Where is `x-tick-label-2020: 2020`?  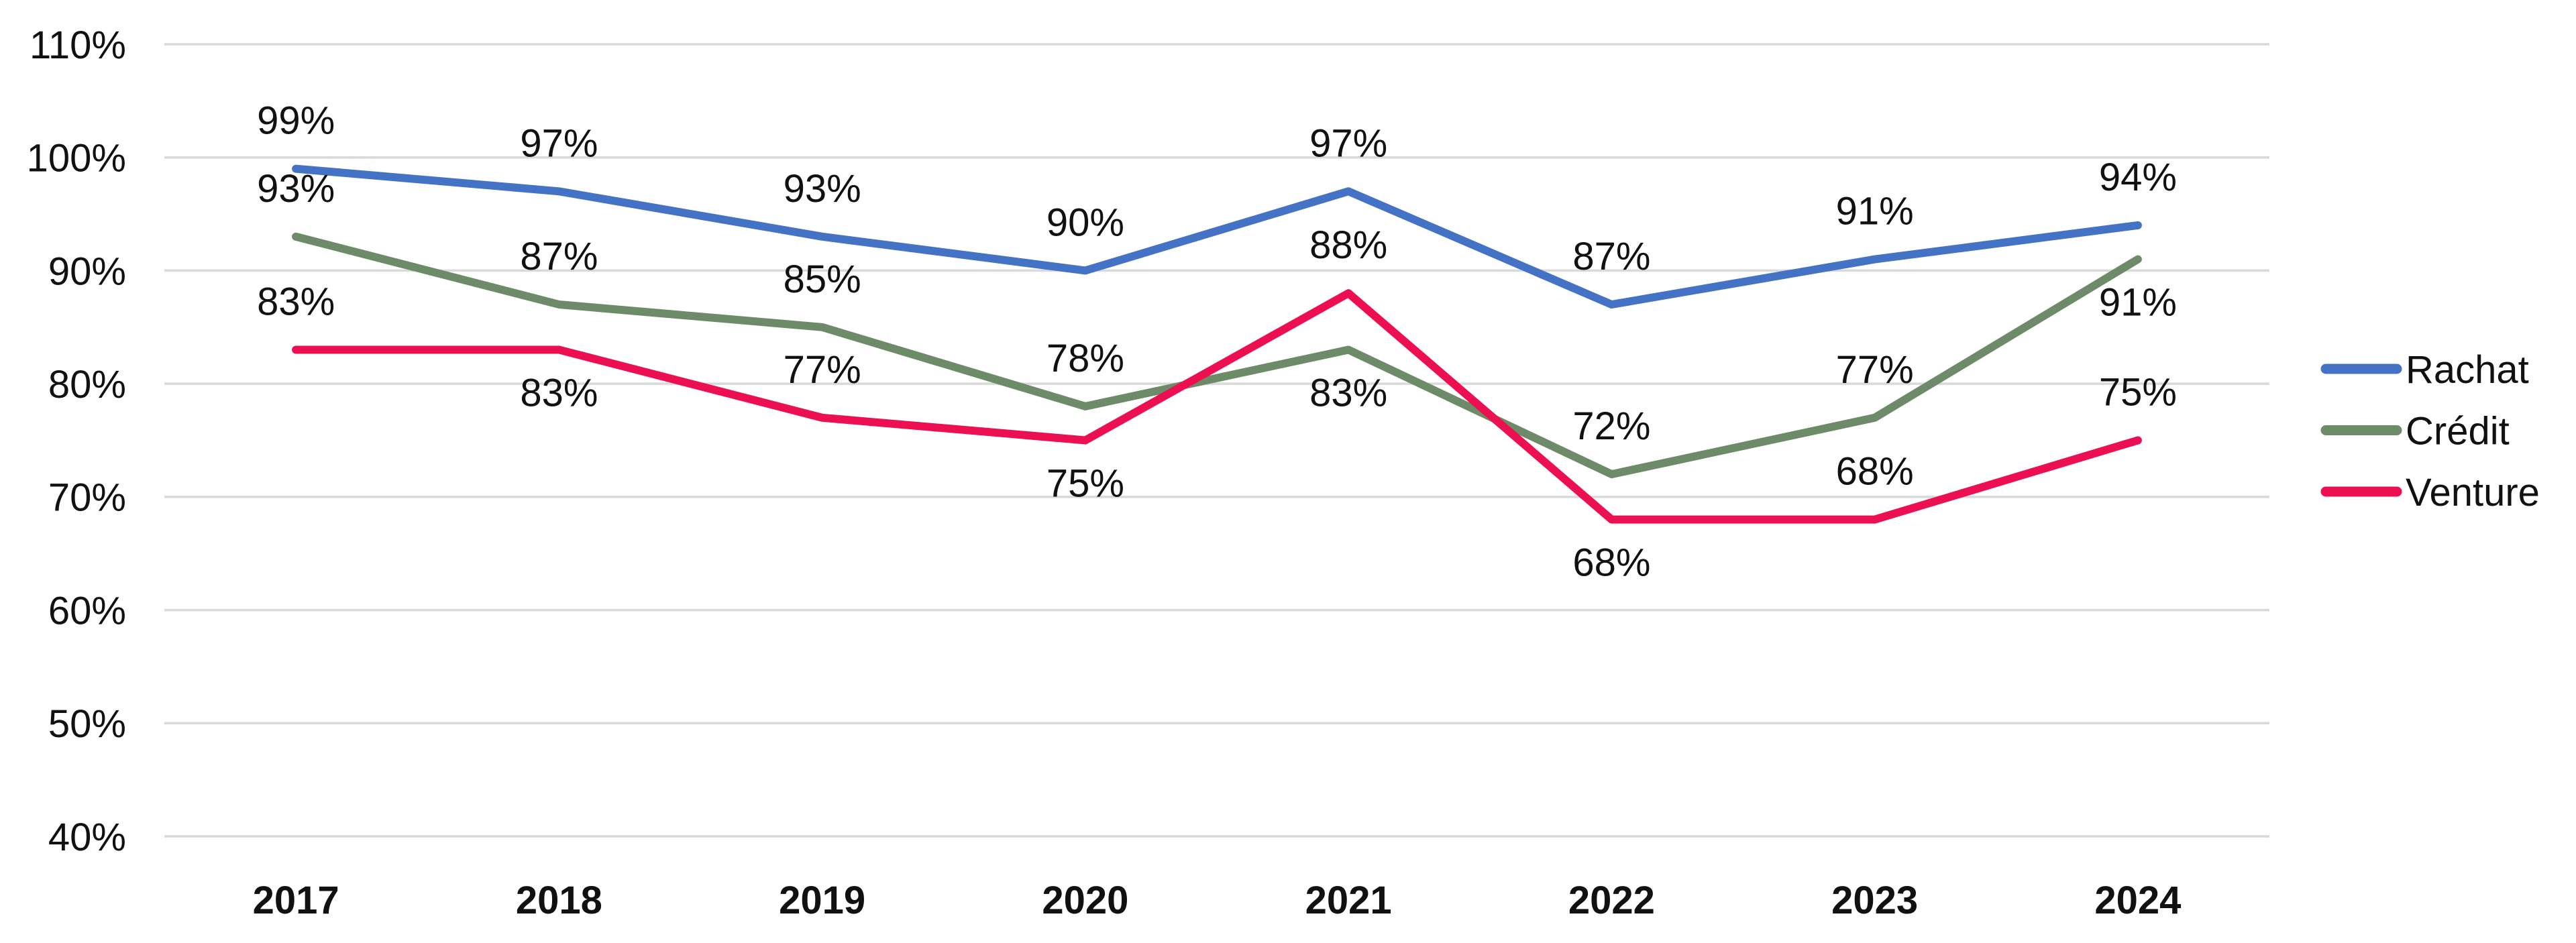
x-tick-label-2020: 2020 is located at coordinates (1085, 901).